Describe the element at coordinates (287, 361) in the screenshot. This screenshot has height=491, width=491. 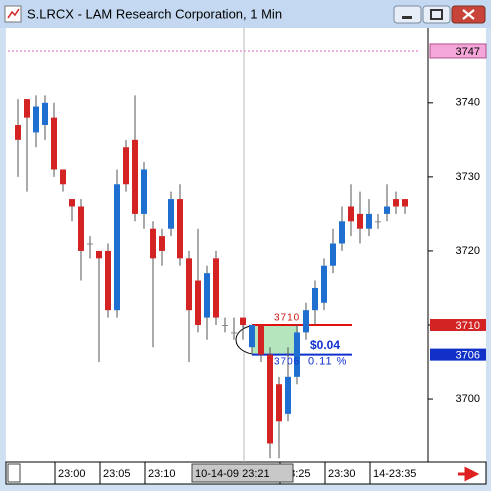
I see `measure-bottom-text: 3706` at that location.